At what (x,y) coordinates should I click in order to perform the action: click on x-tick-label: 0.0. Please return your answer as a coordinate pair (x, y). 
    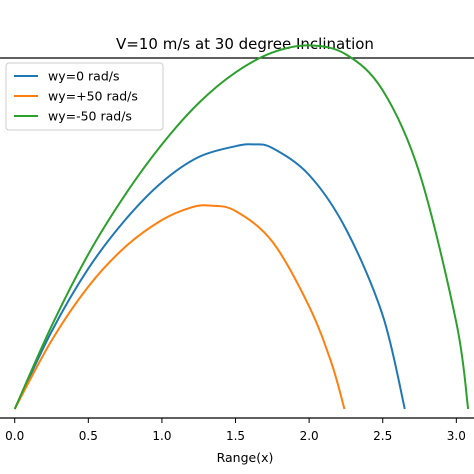
    Looking at the image, I should click on (14, 436).